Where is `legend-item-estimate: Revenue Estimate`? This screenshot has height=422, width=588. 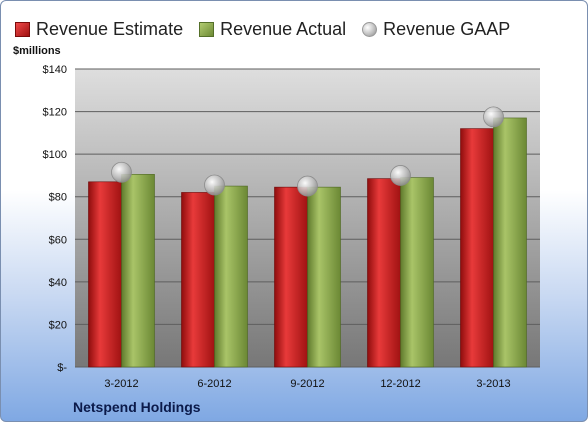 legend-item-estimate: Revenue Estimate is located at coordinates (99, 29).